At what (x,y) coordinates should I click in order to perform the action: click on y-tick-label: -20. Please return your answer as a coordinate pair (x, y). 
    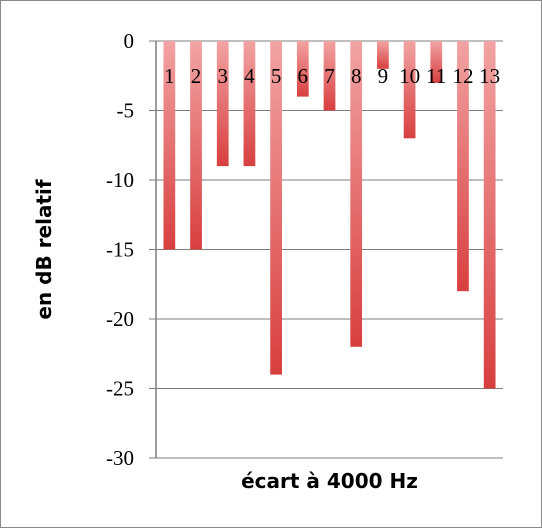
    Looking at the image, I should click on (120, 319).